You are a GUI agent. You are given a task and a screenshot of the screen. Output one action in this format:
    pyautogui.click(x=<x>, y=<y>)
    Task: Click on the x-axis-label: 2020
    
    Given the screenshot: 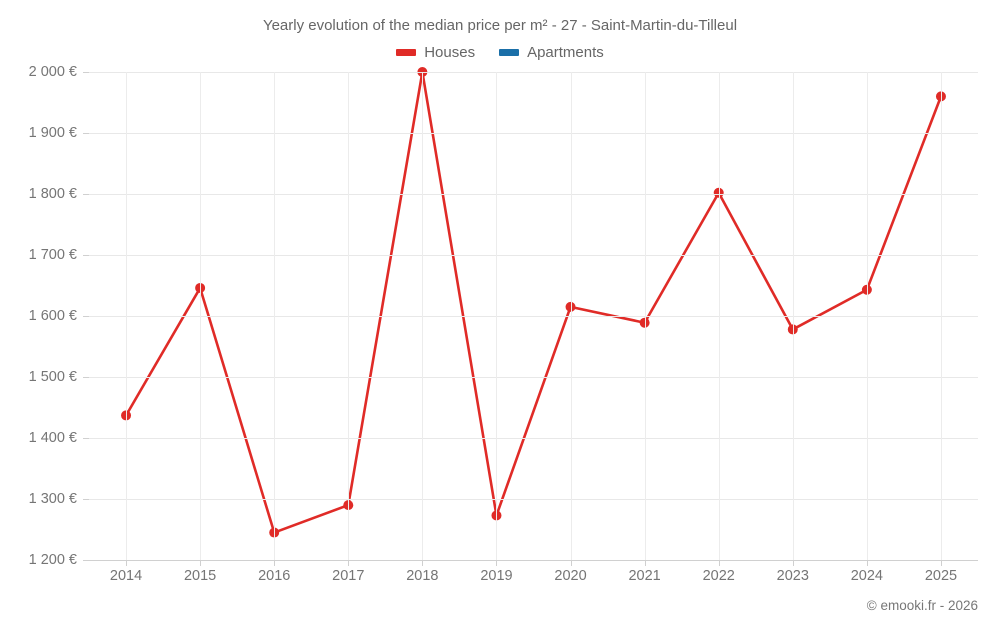 What is the action you would take?
    pyautogui.click(x=570, y=576)
    